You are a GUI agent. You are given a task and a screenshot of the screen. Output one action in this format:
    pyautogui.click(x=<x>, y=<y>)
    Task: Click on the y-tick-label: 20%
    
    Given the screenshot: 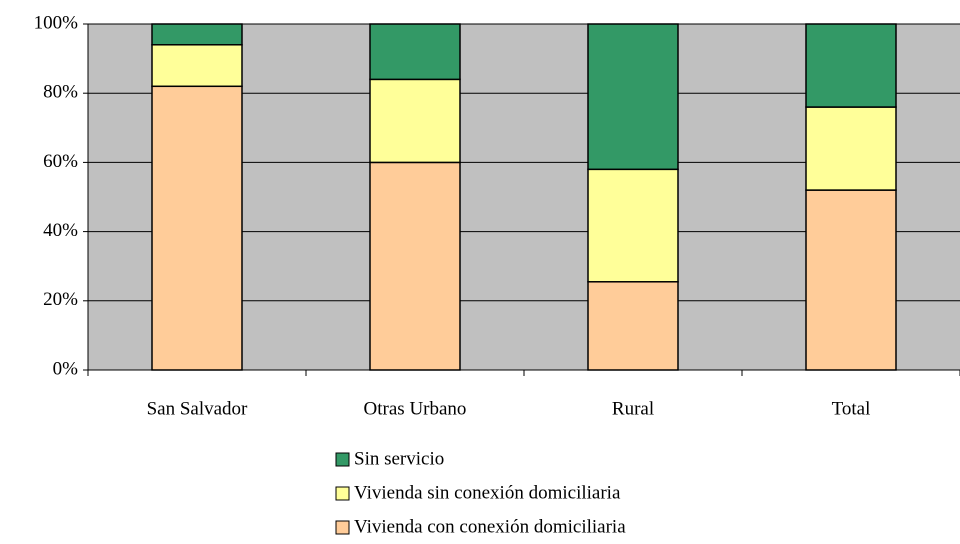 What is the action you would take?
    pyautogui.click(x=60, y=299)
    